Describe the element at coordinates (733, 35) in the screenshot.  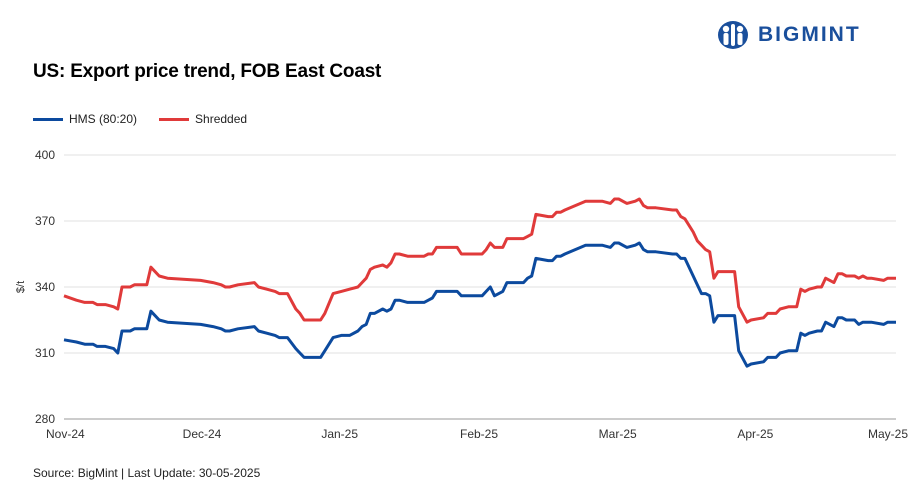
I see `bigmint-globe-icon` at that location.